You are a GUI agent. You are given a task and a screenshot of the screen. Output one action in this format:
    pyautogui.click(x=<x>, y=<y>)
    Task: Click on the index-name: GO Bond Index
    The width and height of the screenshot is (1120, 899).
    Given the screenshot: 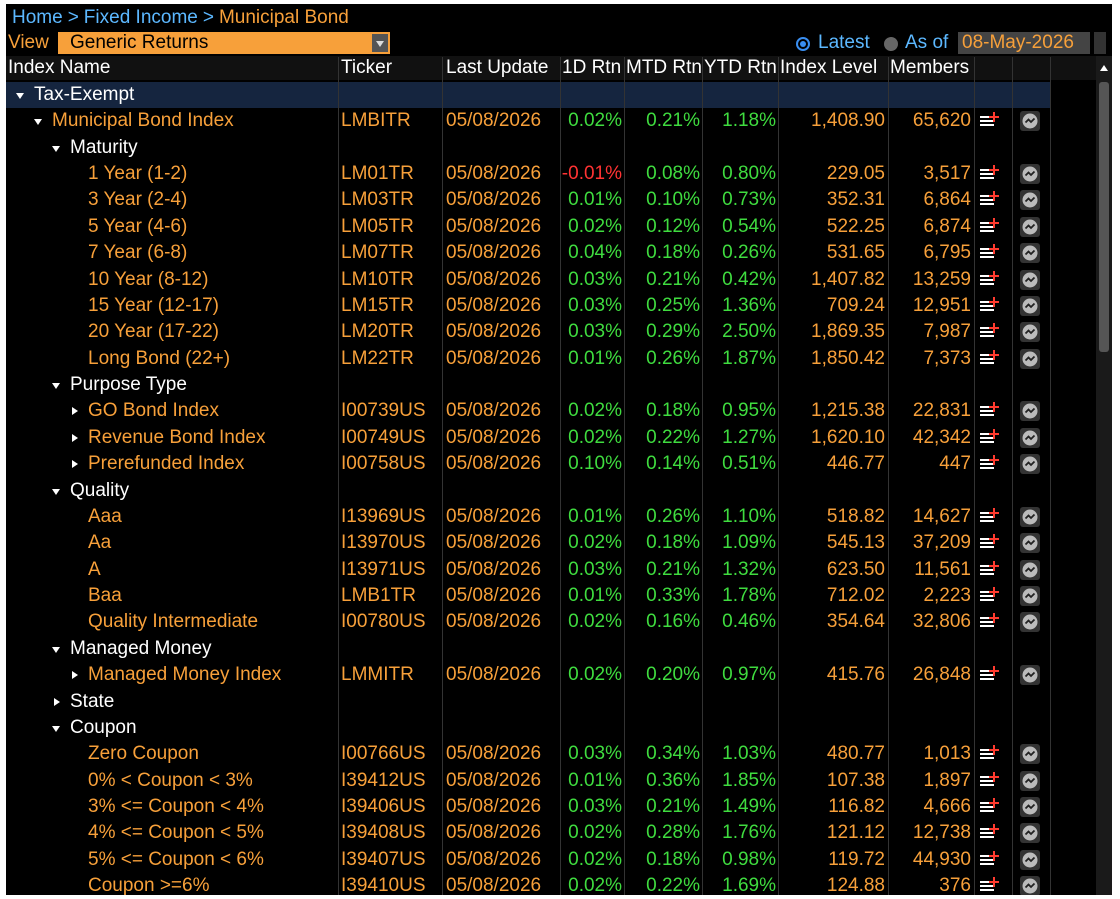 What is the action you would take?
    pyautogui.click(x=153, y=411)
    